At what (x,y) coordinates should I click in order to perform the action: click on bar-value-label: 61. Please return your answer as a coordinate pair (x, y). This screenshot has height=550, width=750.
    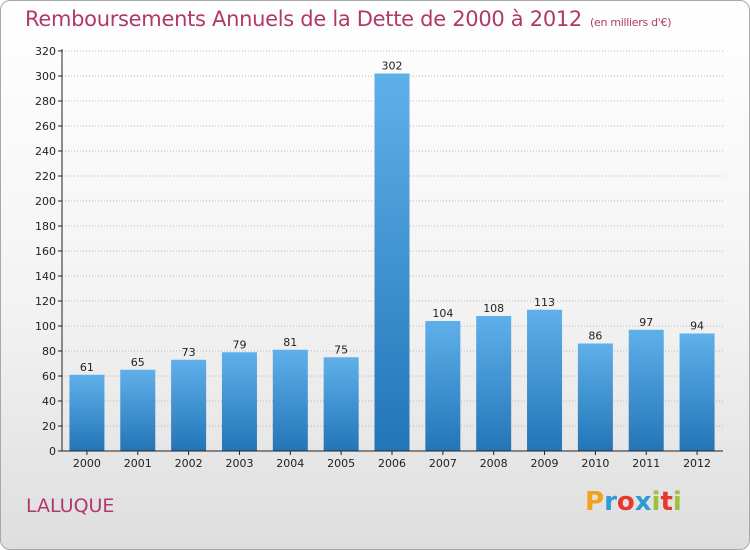
    Looking at the image, I should click on (87, 367).